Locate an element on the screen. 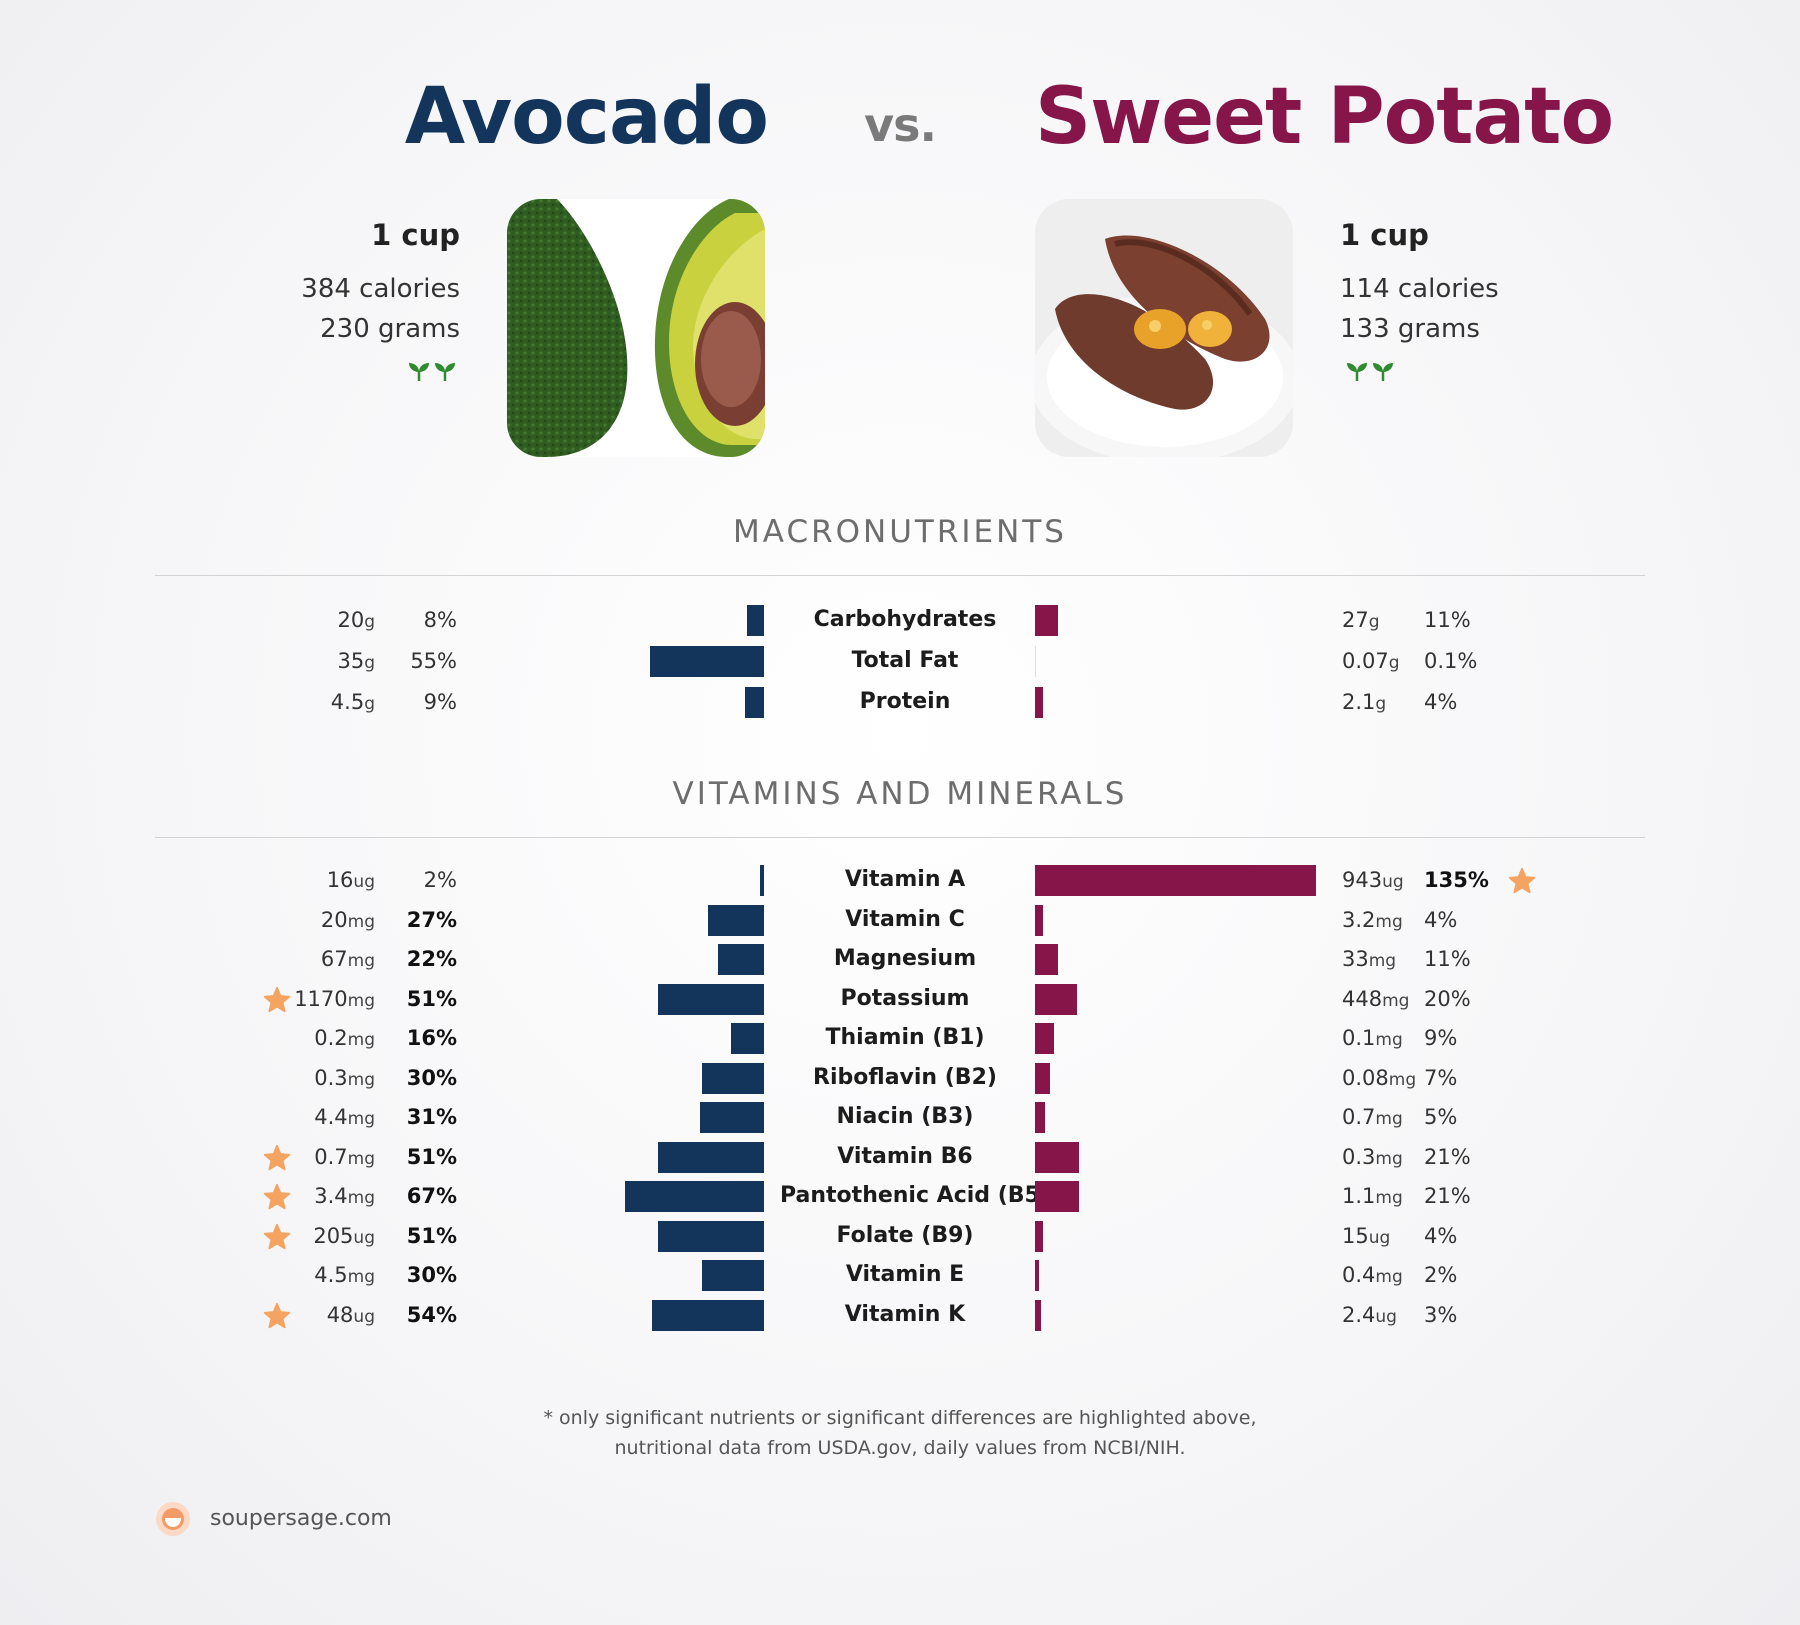  chart-row: 16ug 2% Vitamin A 943ug 135% is located at coordinates (900, 880).